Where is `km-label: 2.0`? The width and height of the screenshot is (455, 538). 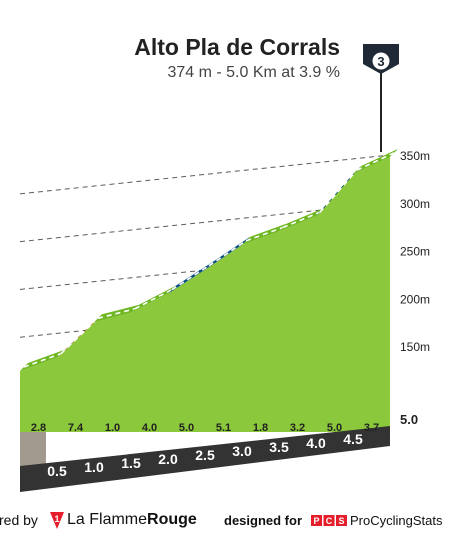 km-label: 2.0 is located at coordinates (168, 459).